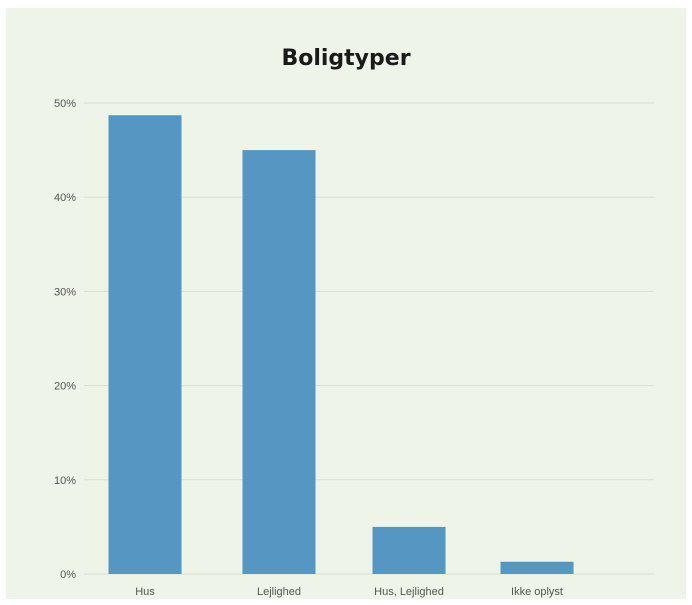 The image size is (692, 605). I want to click on y-tick-label: 20%, so click(65, 387).